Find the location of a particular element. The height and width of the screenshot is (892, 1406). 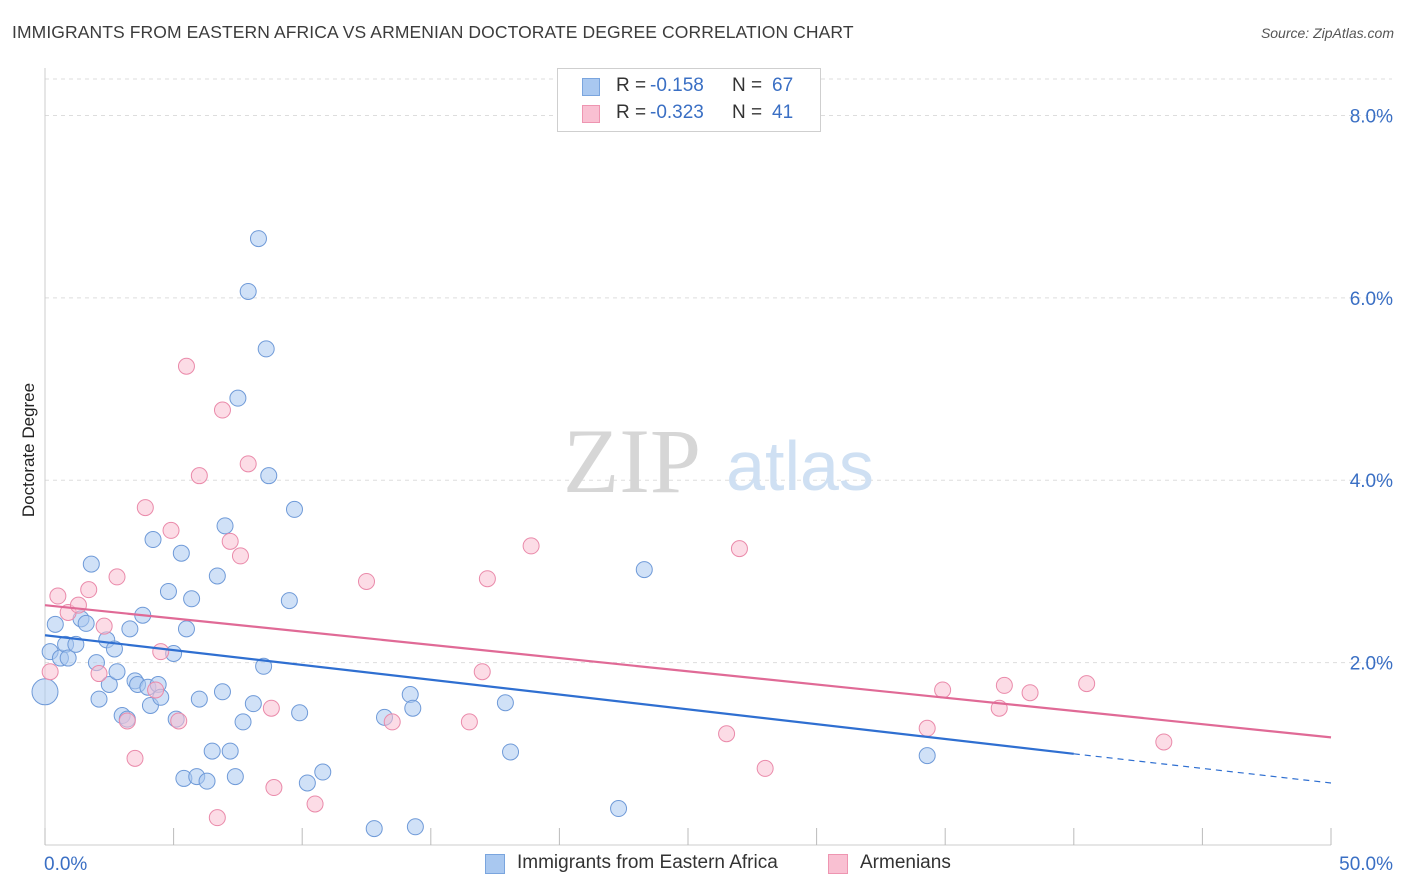

y-tick-label: 4.0% is located at coordinates (1371, 481).